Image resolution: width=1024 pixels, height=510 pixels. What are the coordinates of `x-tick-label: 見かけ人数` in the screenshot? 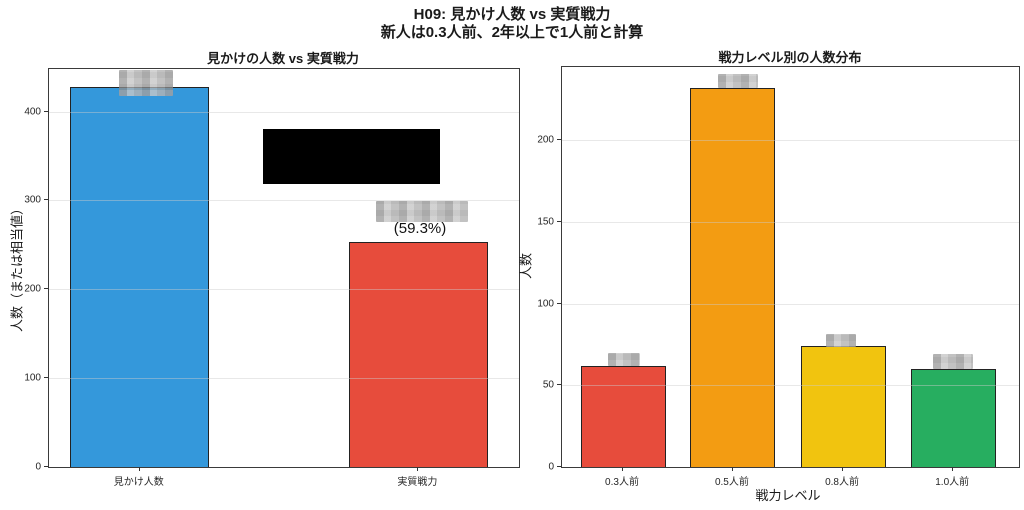 It's located at (138, 482).